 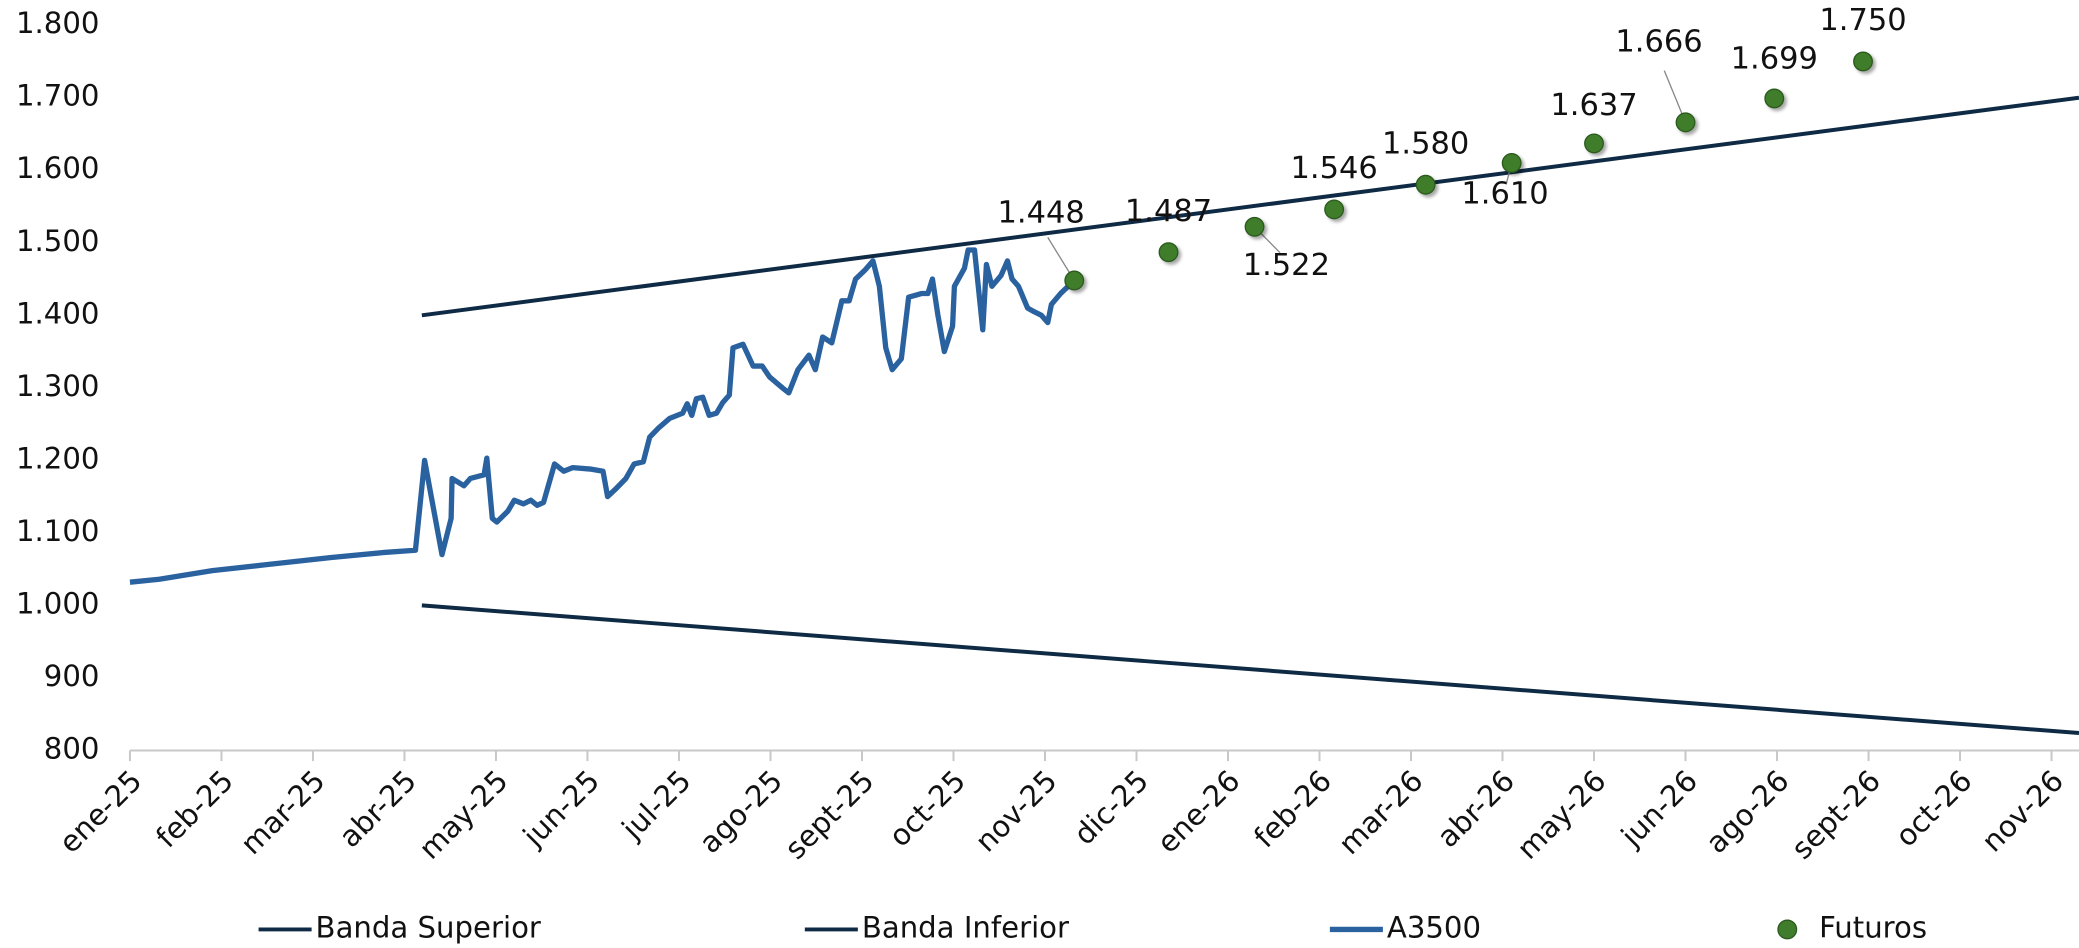 What do you see at coordinates (57, 458) in the screenshot?
I see `y-tick-label: 1.200` at bounding box center [57, 458].